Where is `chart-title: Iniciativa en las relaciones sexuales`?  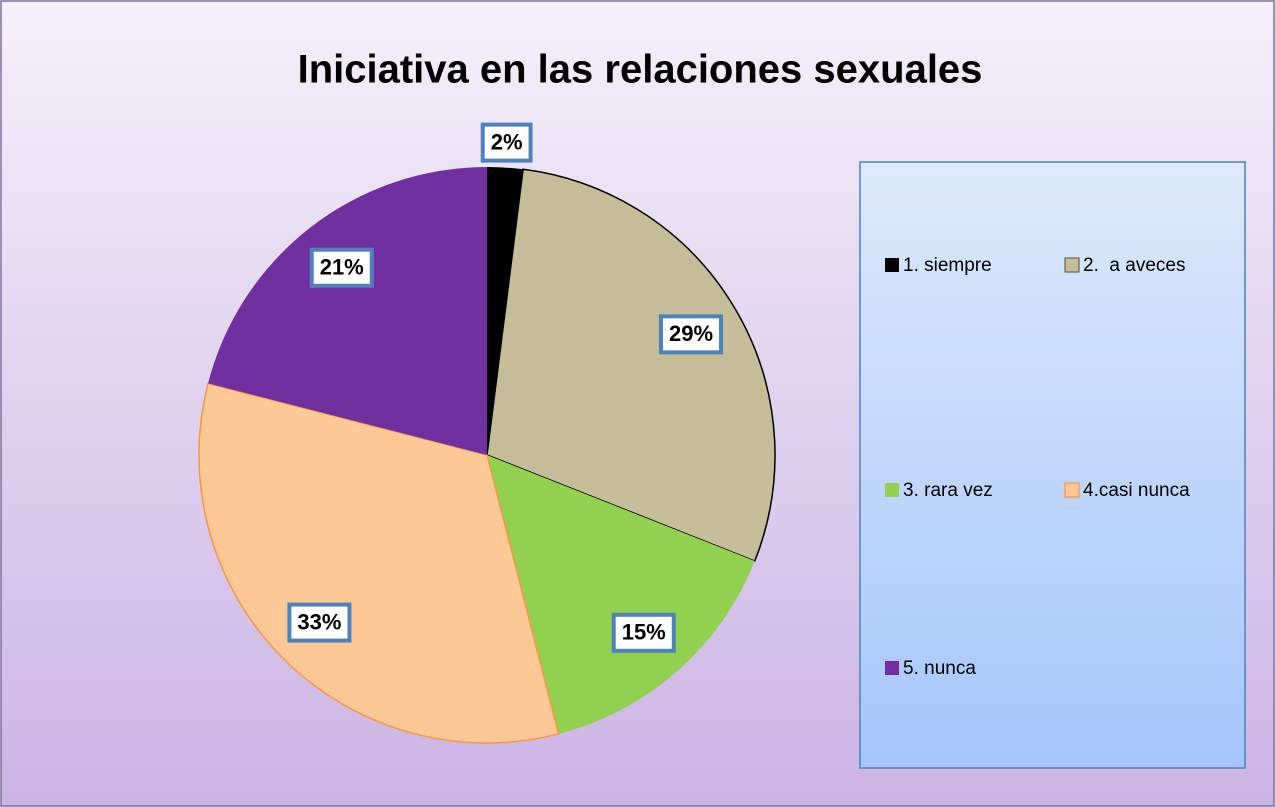
chart-title: Iniciativa en las relaciones sexuales is located at coordinates (640, 70).